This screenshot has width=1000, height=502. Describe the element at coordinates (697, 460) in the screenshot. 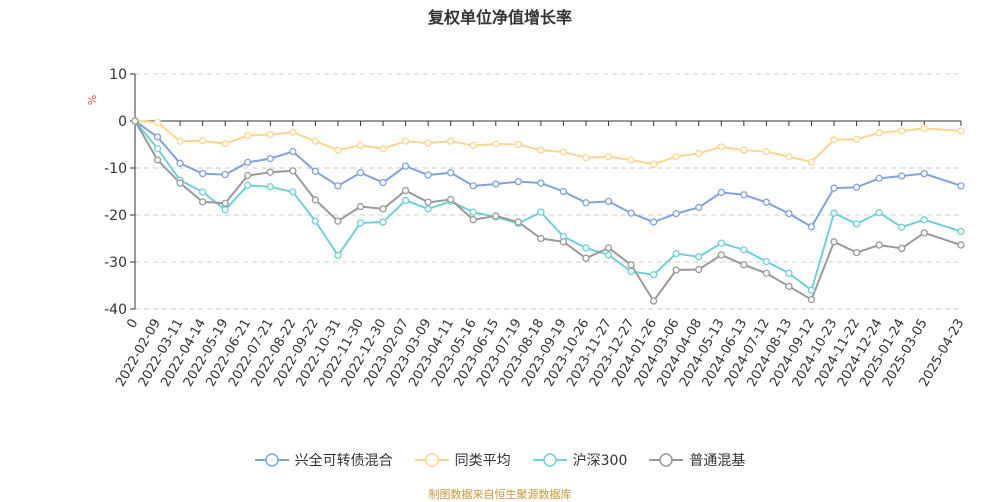

I see `legend-item: 普通混基` at that location.